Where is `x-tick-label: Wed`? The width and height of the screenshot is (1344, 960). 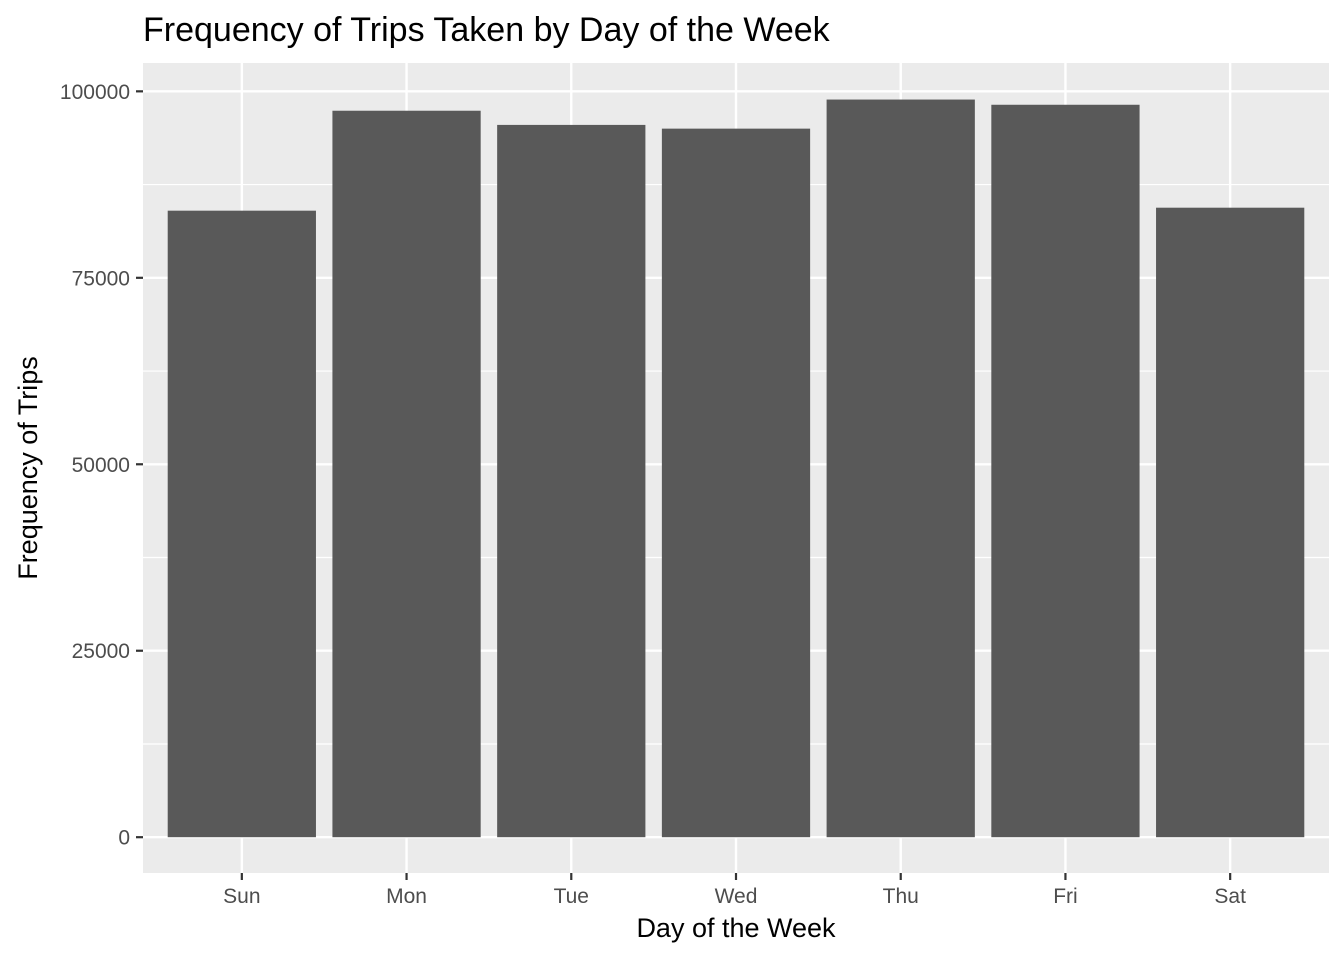 x-tick-label: Wed is located at coordinates (736, 896).